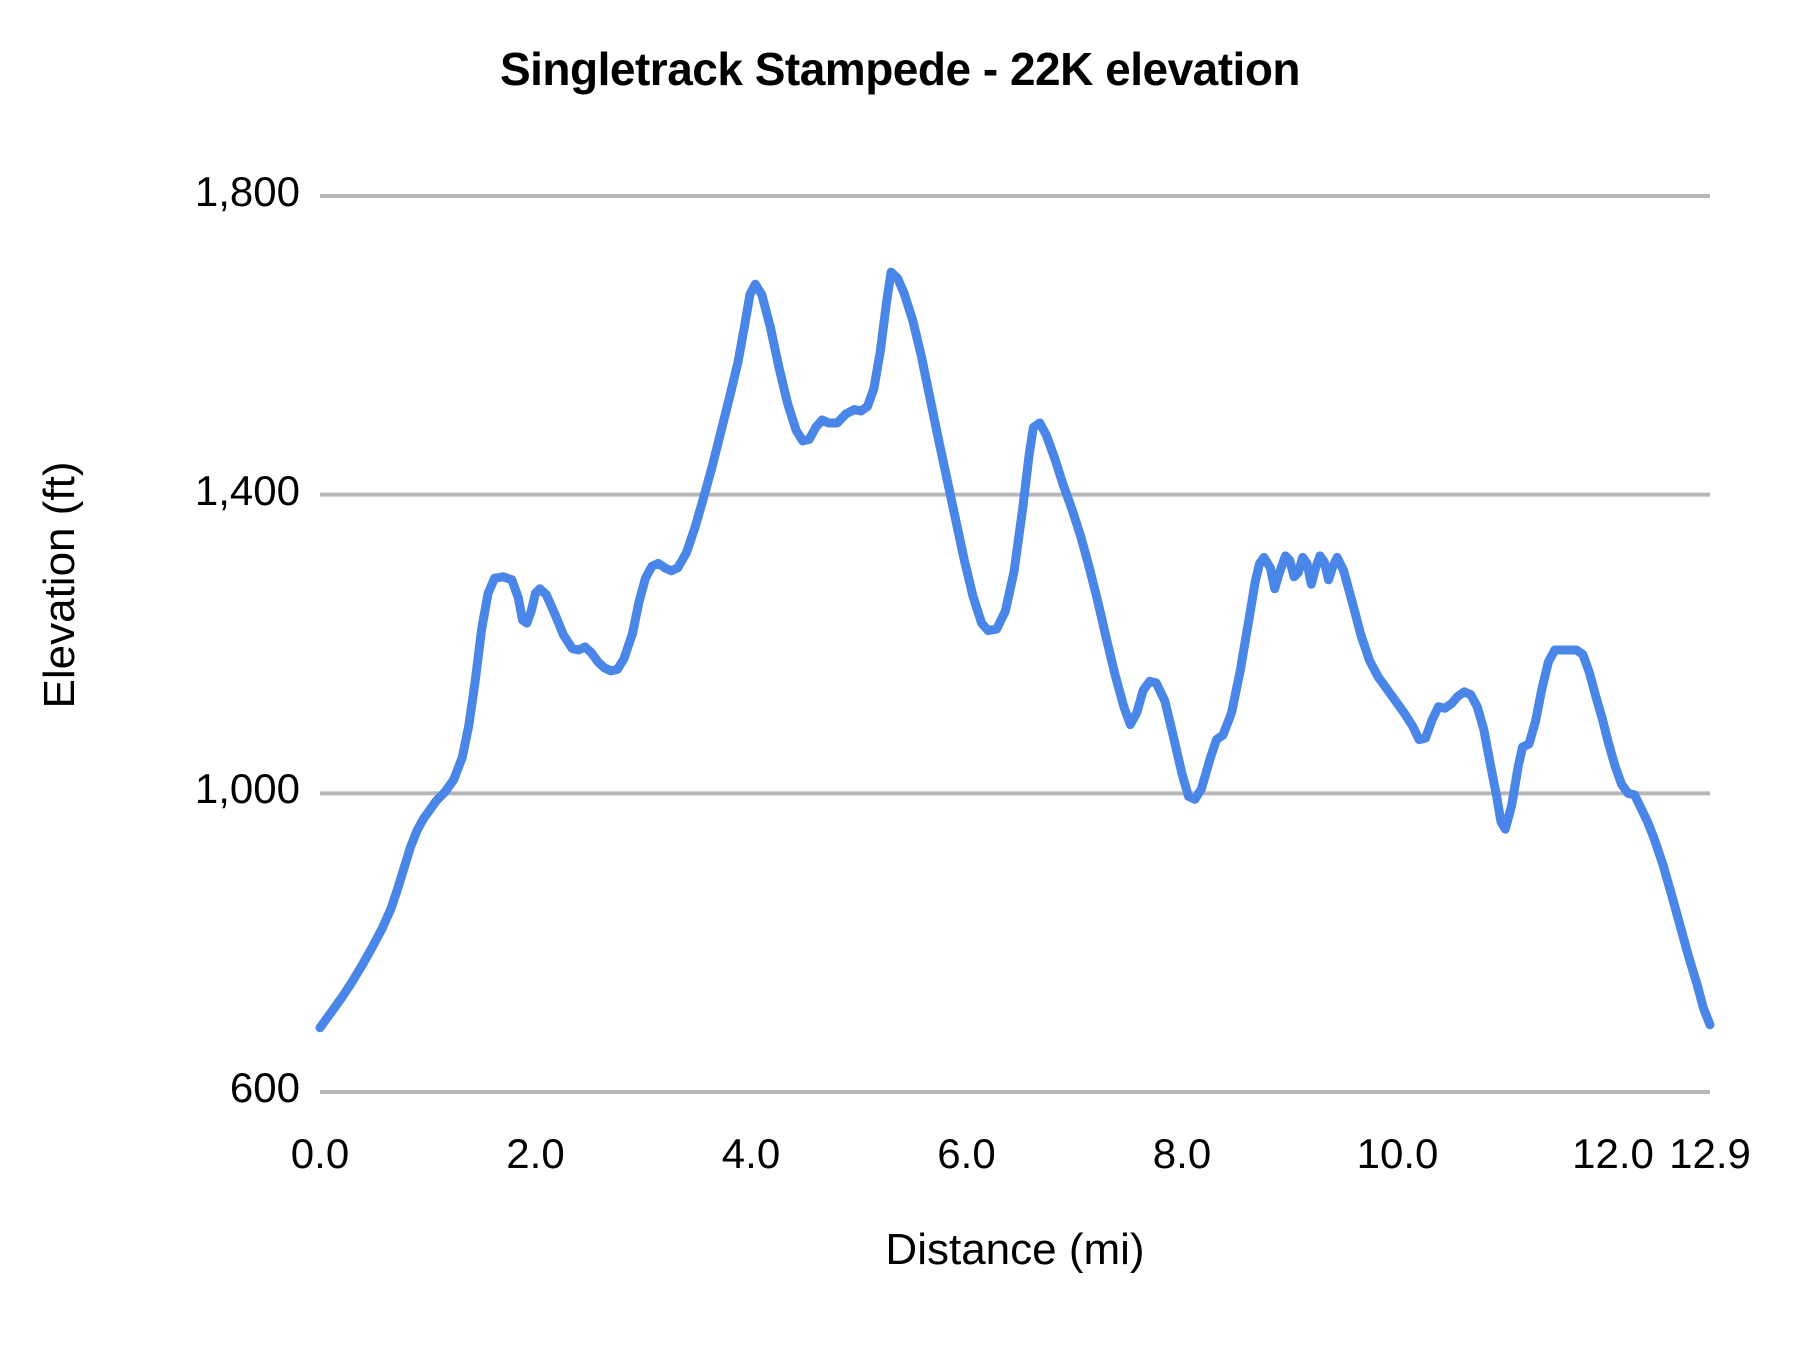 The image size is (1800, 1350). What do you see at coordinates (900, 69) in the screenshot?
I see `chart-title: Singletrack Stampede - 22K elevation` at bounding box center [900, 69].